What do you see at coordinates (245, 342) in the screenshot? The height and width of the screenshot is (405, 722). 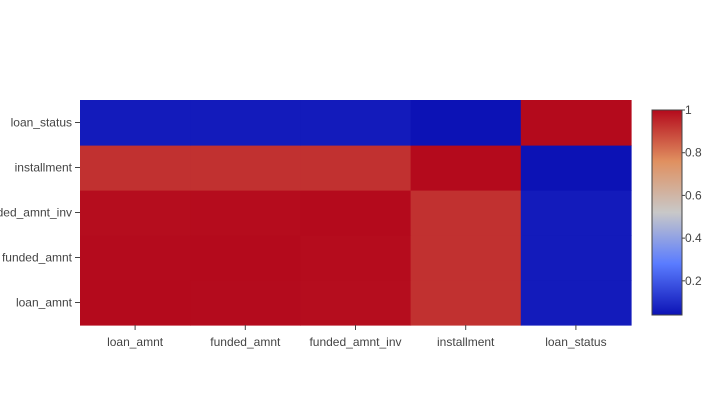 I see `x-tick-label: funded_amnt` at bounding box center [245, 342].